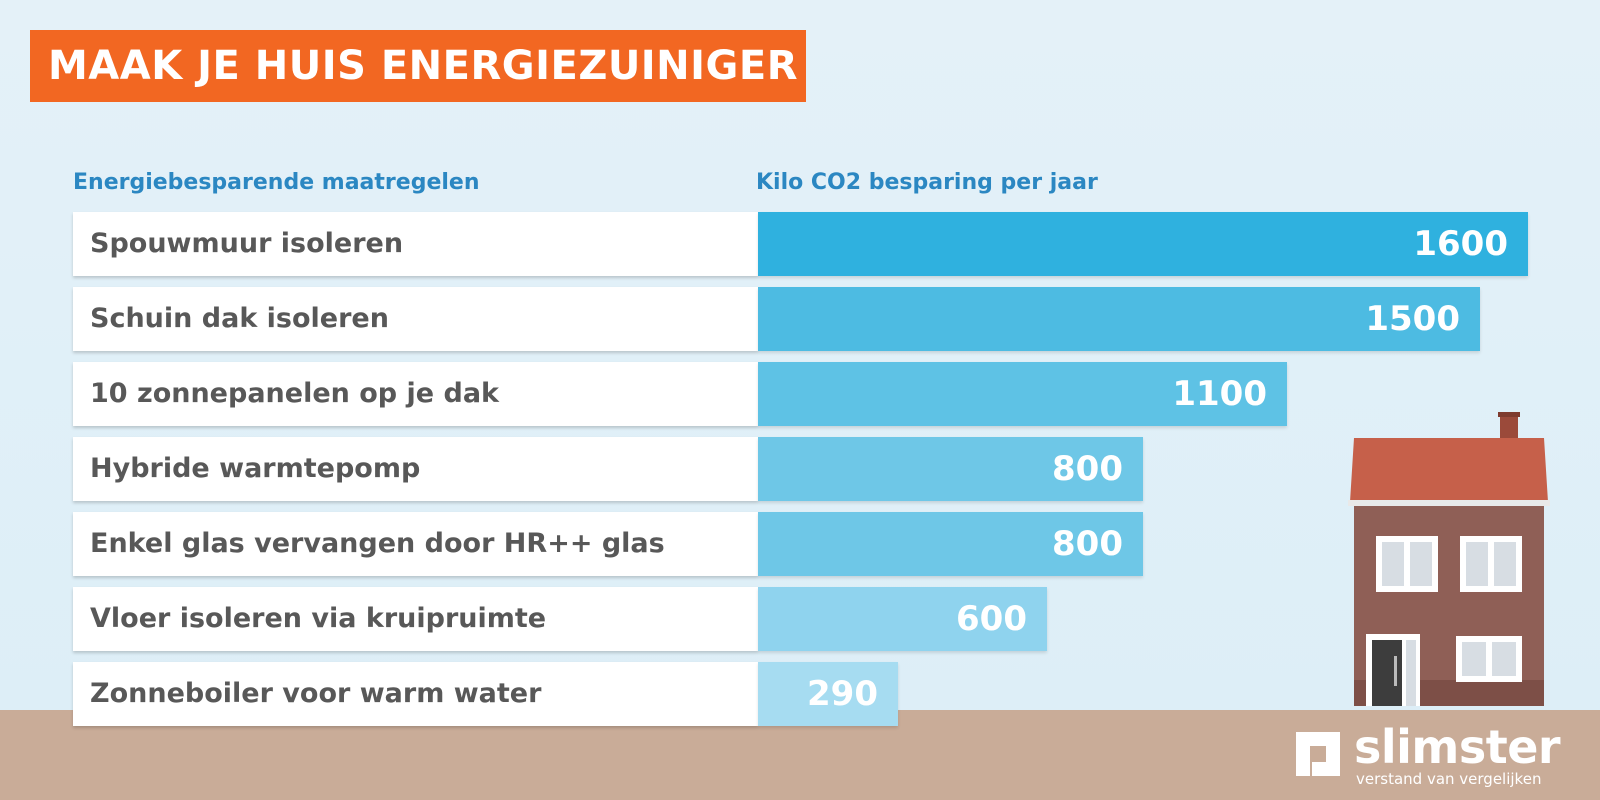  What do you see at coordinates (415, 619) in the screenshot?
I see `category-label: Vloer isoleren via kruipruimte` at bounding box center [415, 619].